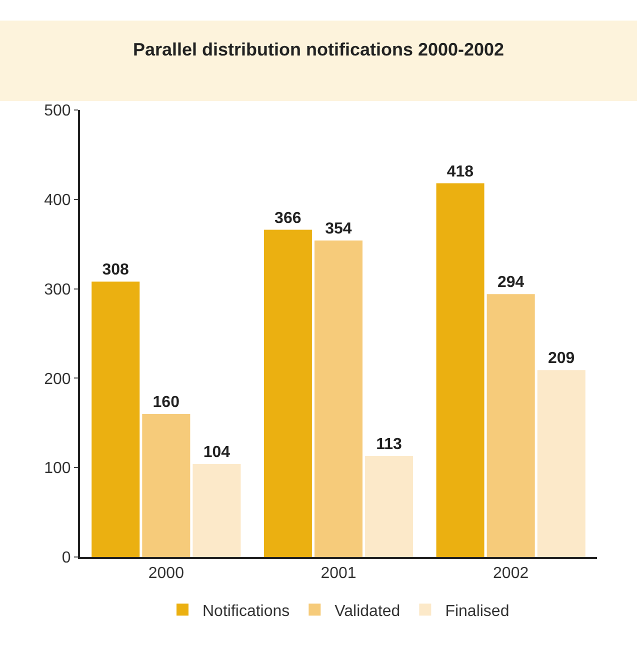 This screenshot has height=657, width=637. I want to click on y-tick-label: 100, so click(57, 469).